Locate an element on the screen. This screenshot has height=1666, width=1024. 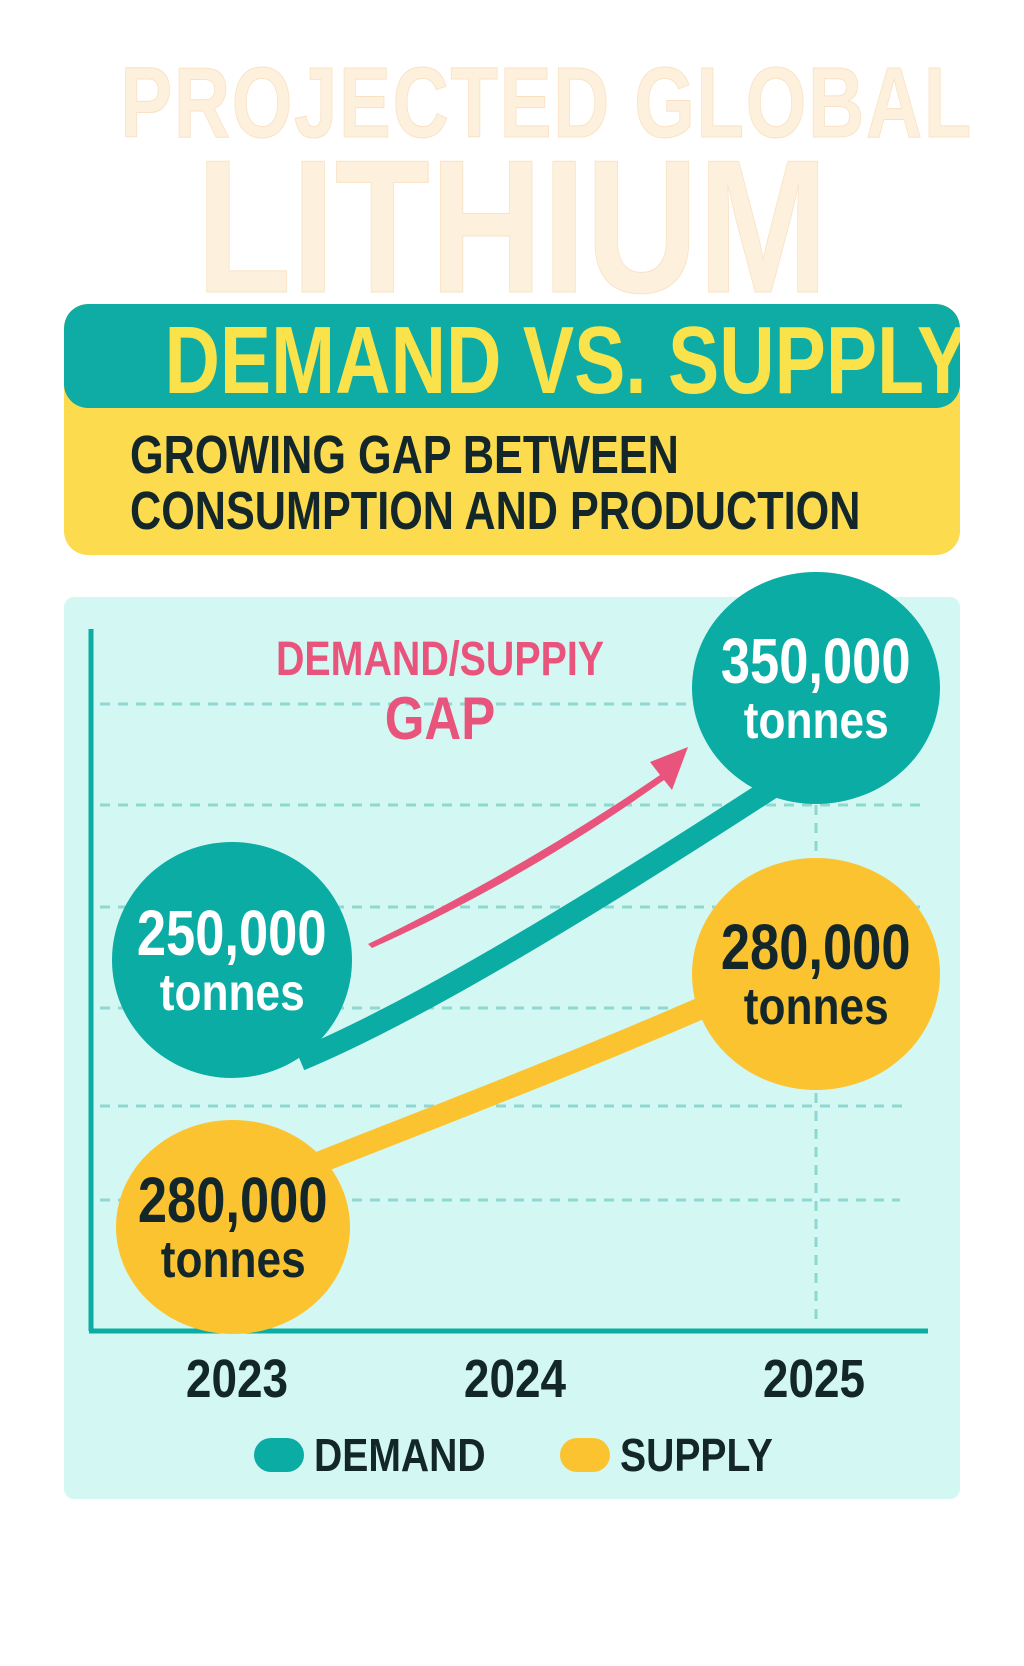
x-tick-label-2024: 2024 is located at coordinates (515, 1379).